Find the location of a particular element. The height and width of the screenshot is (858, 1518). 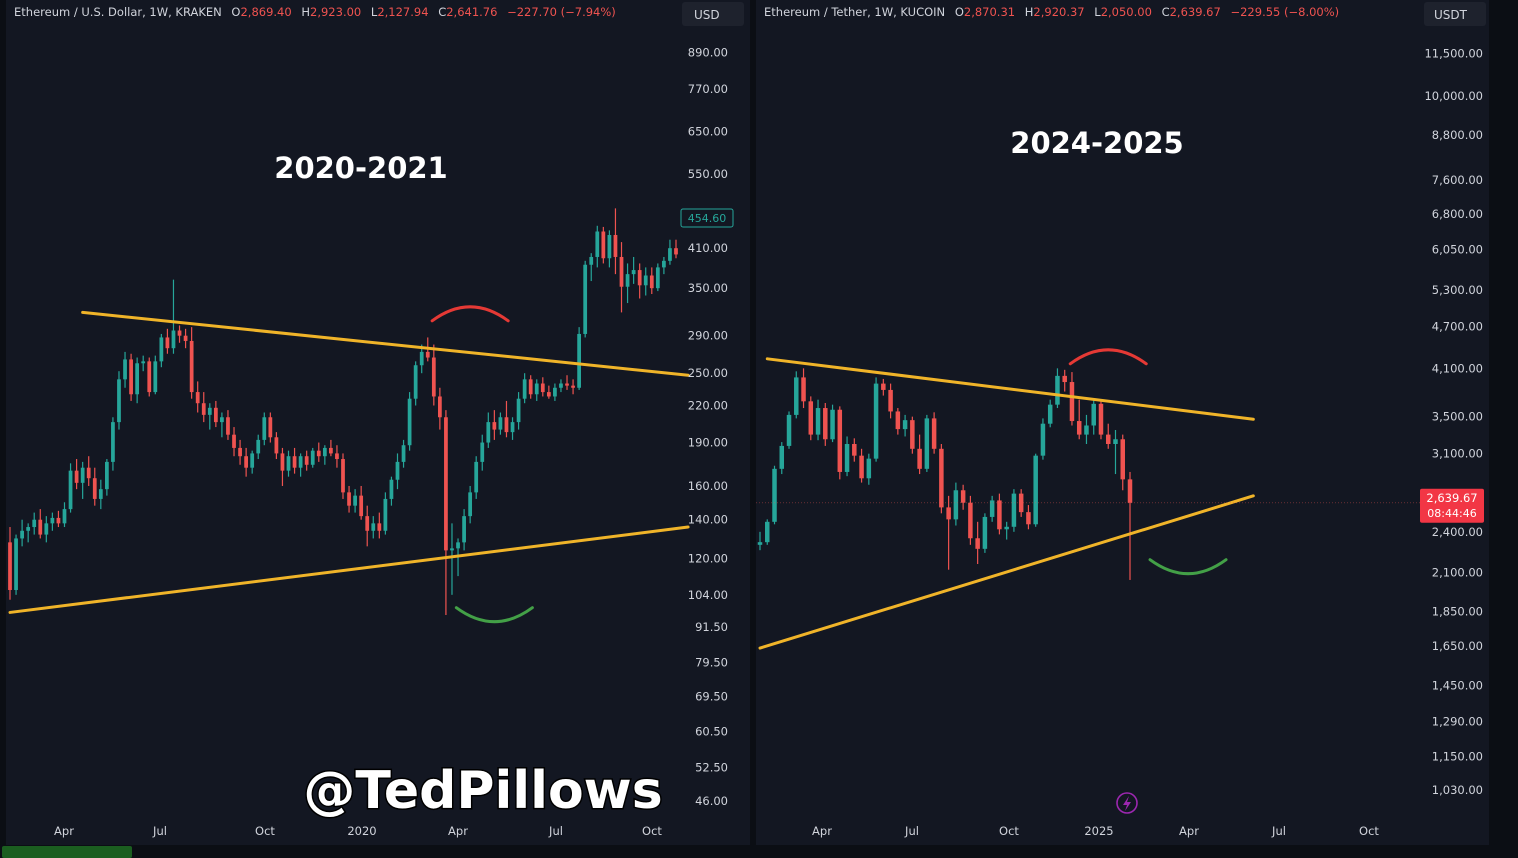

left-change: −227.70 (−7.94%) is located at coordinates (561, 12).